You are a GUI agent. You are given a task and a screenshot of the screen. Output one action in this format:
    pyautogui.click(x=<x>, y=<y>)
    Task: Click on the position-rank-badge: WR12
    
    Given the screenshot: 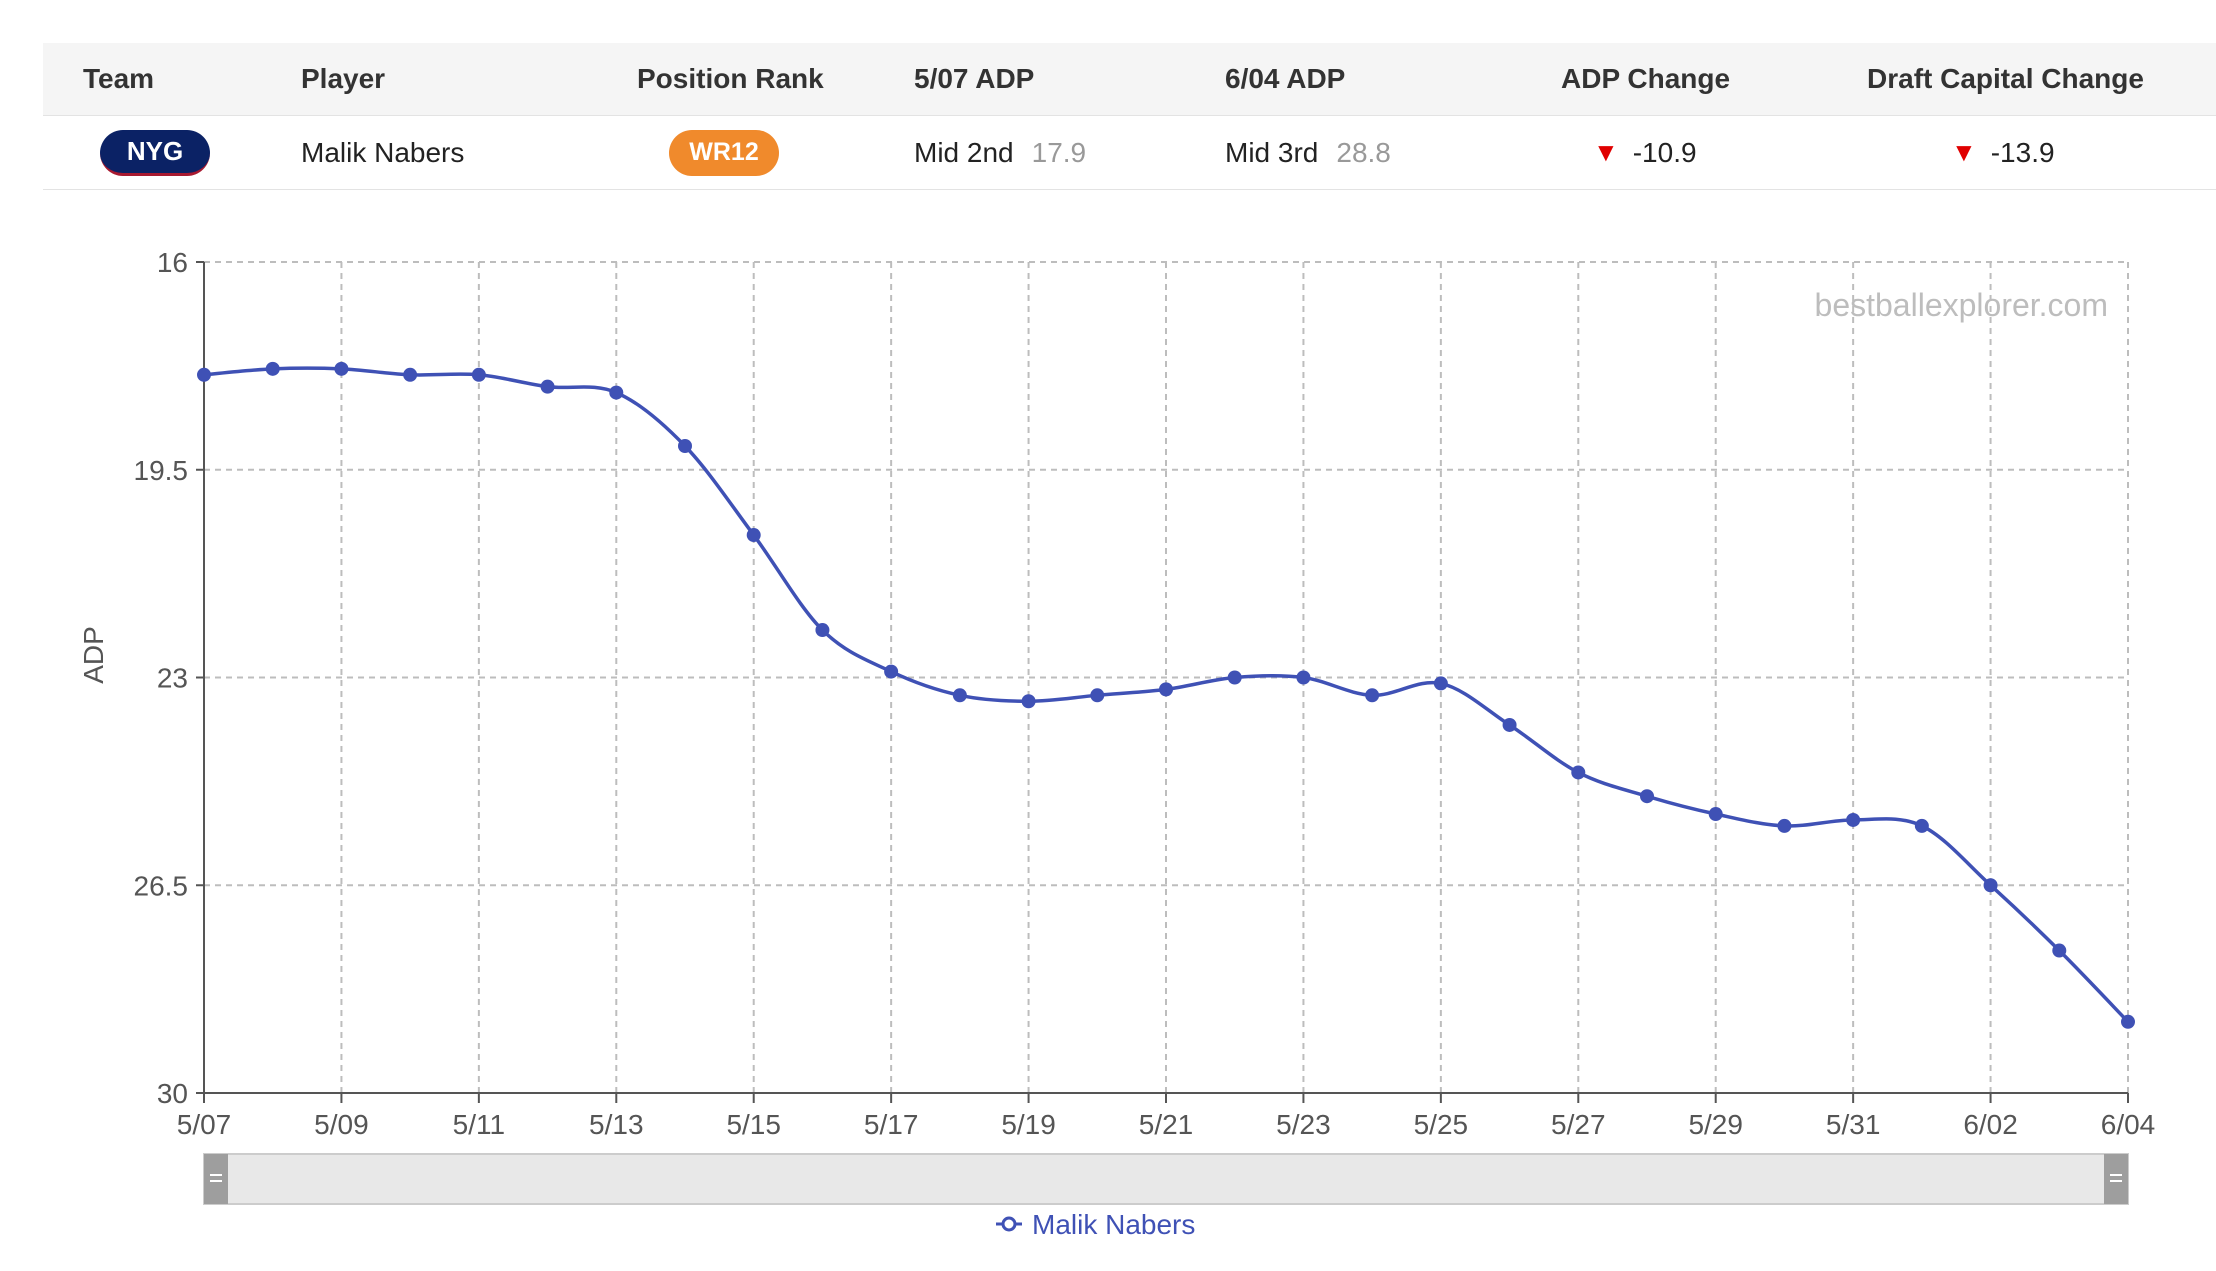 What is the action you would take?
    pyautogui.click(x=724, y=152)
    